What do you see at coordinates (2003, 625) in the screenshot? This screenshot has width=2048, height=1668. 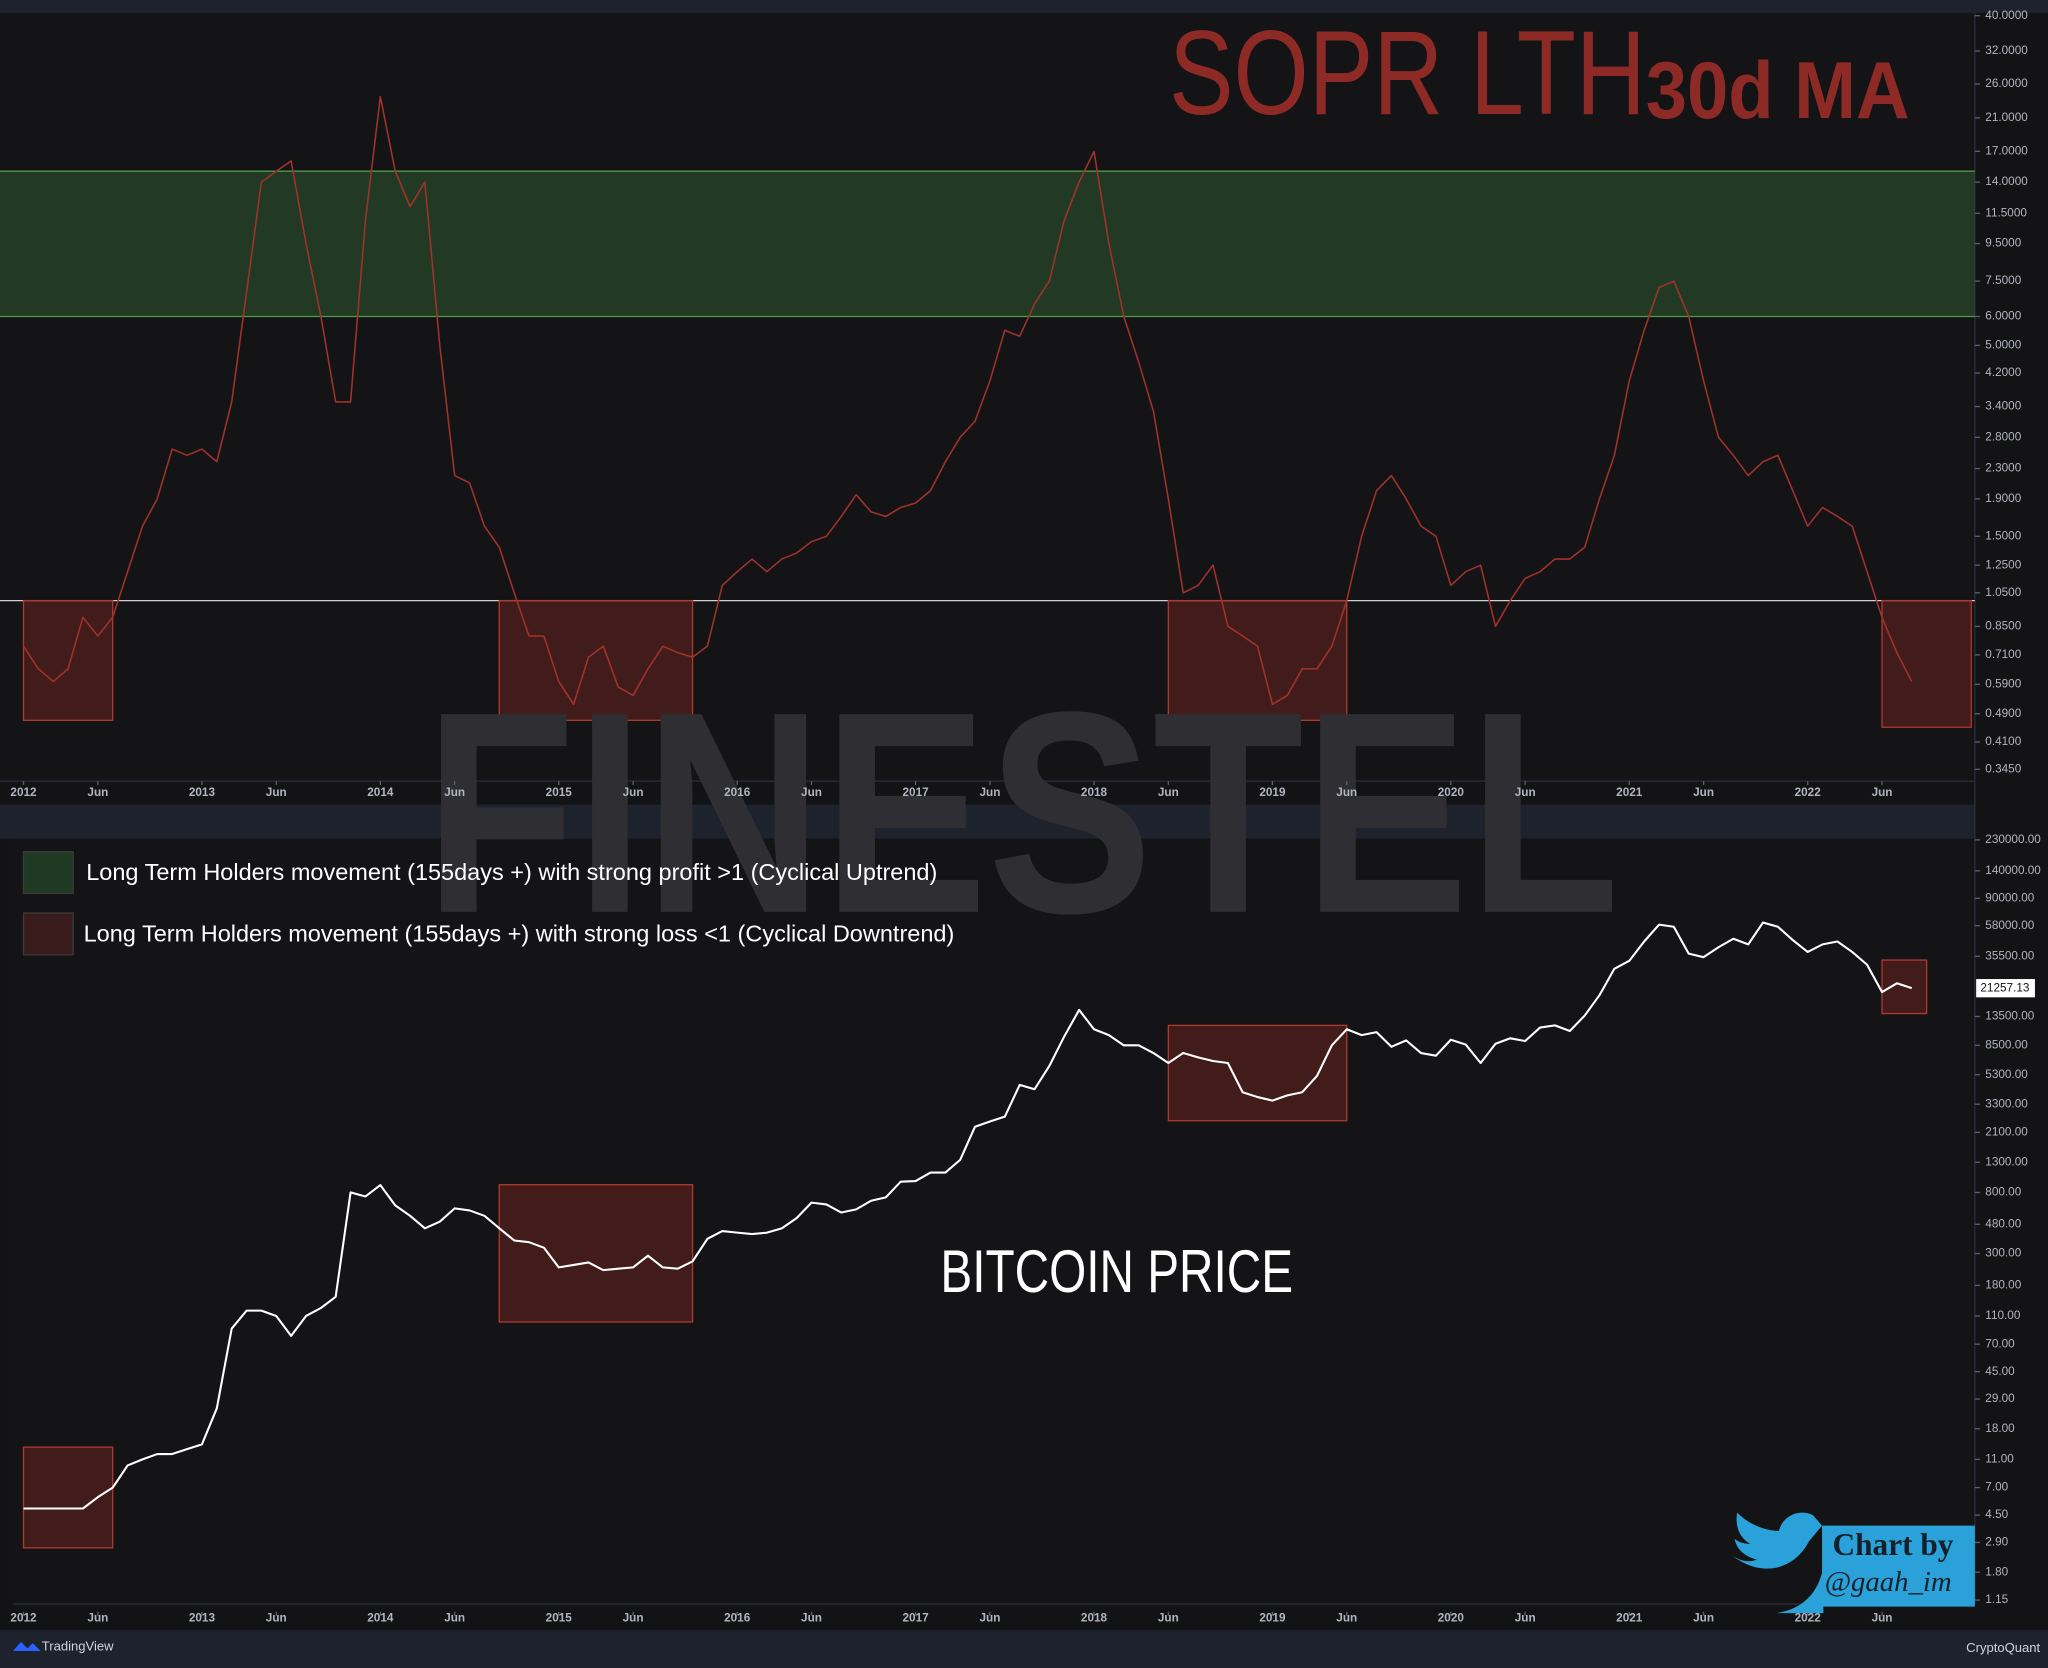 I see `y-tick-label: 0.8500` at bounding box center [2003, 625].